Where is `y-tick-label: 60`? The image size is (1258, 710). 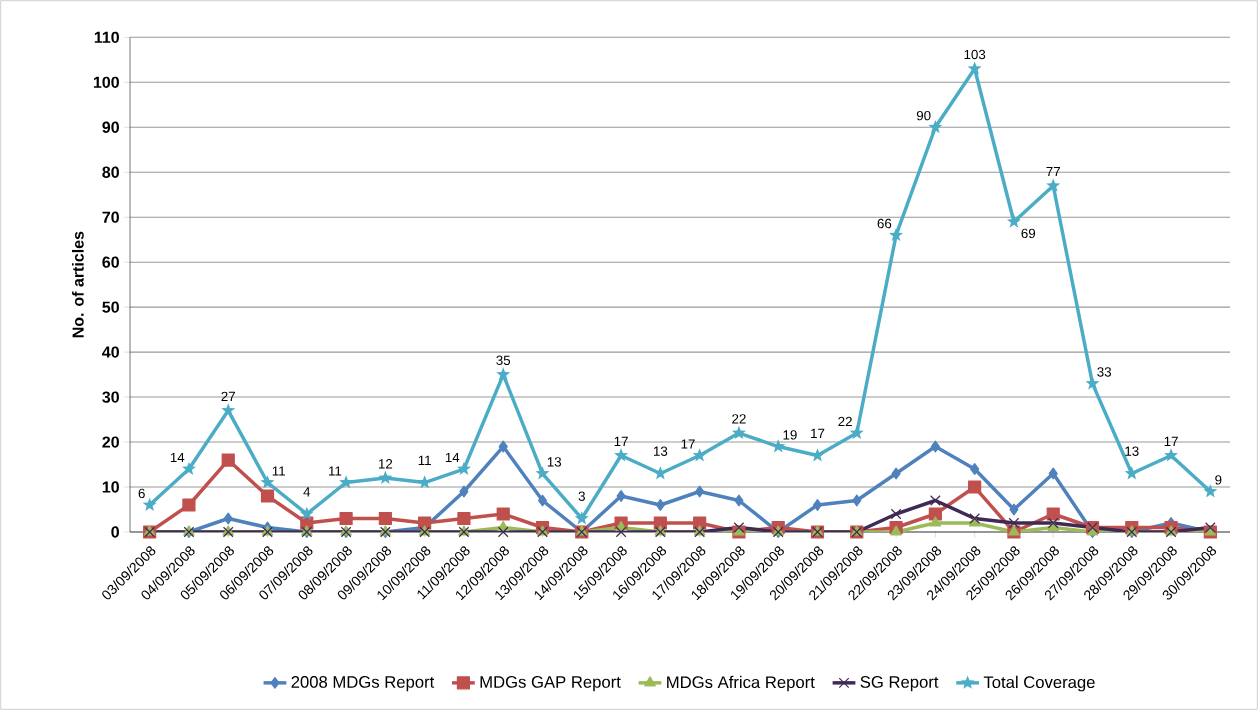 y-tick-label: 60 is located at coordinates (110, 262).